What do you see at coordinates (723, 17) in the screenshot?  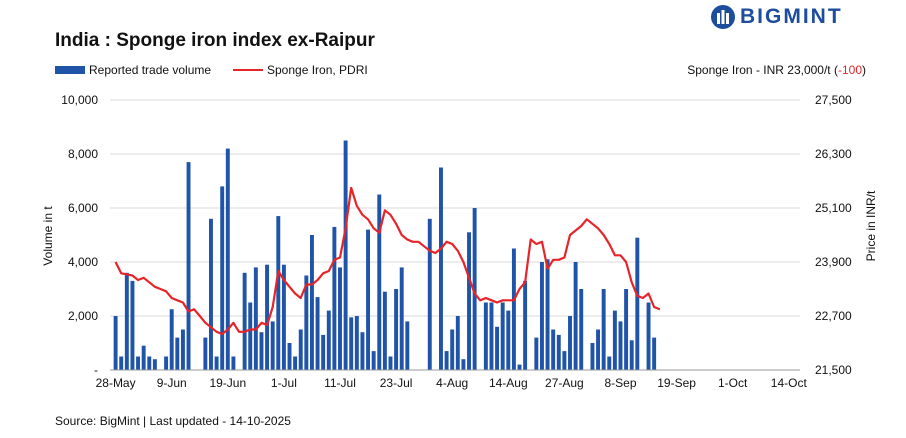 I see `bigmint-logo-icon` at bounding box center [723, 17].